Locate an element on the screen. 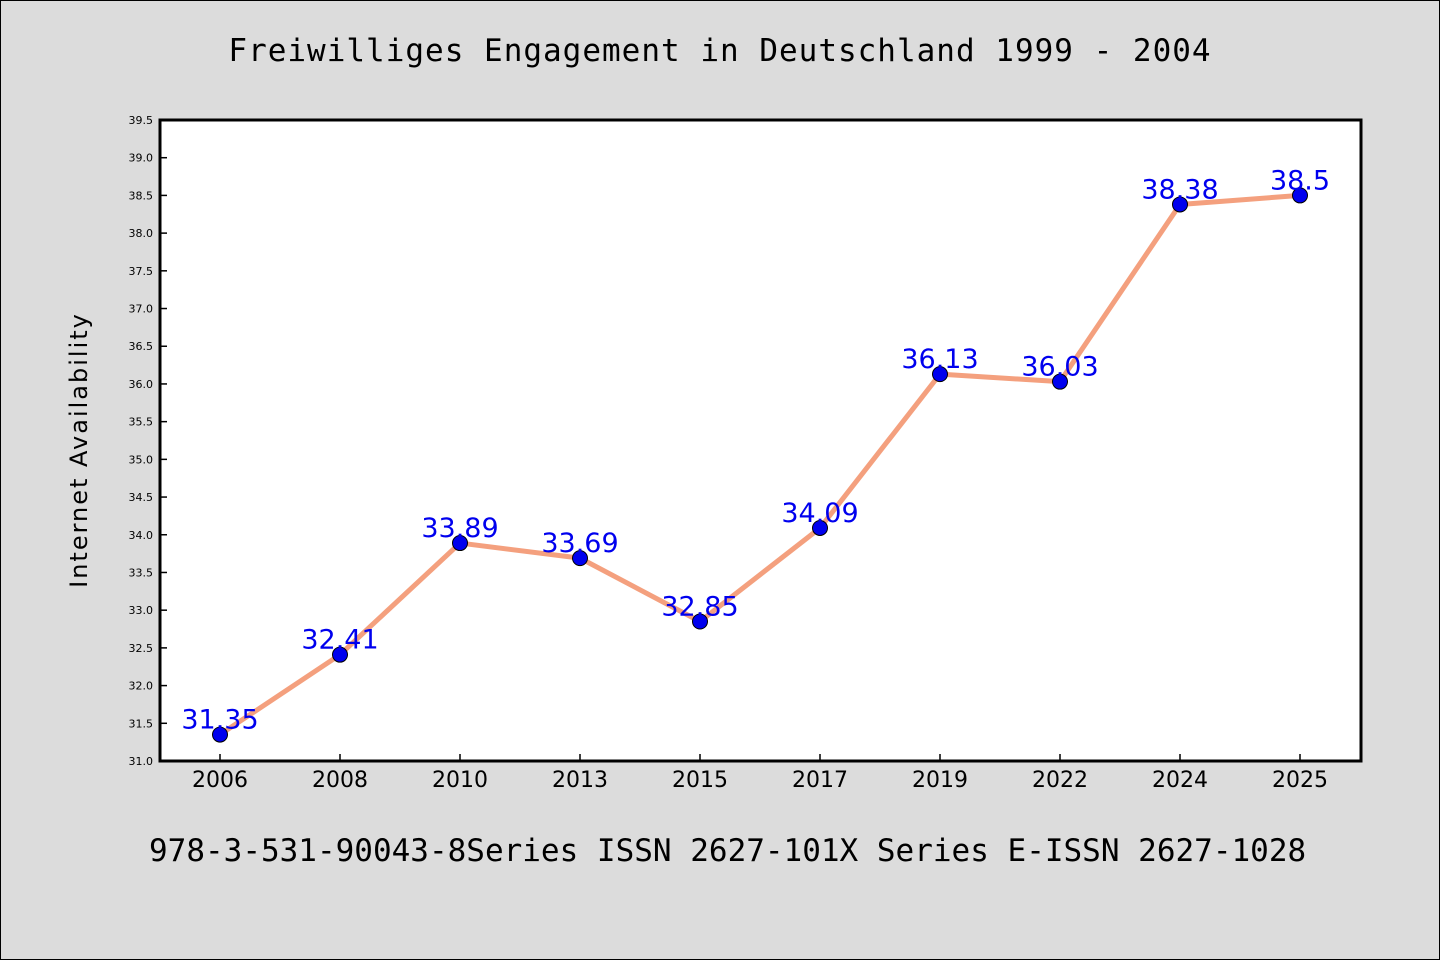 Image resolution: width=1440 pixels, height=960 pixels. x-tick-label: 2019 is located at coordinates (940, 780).